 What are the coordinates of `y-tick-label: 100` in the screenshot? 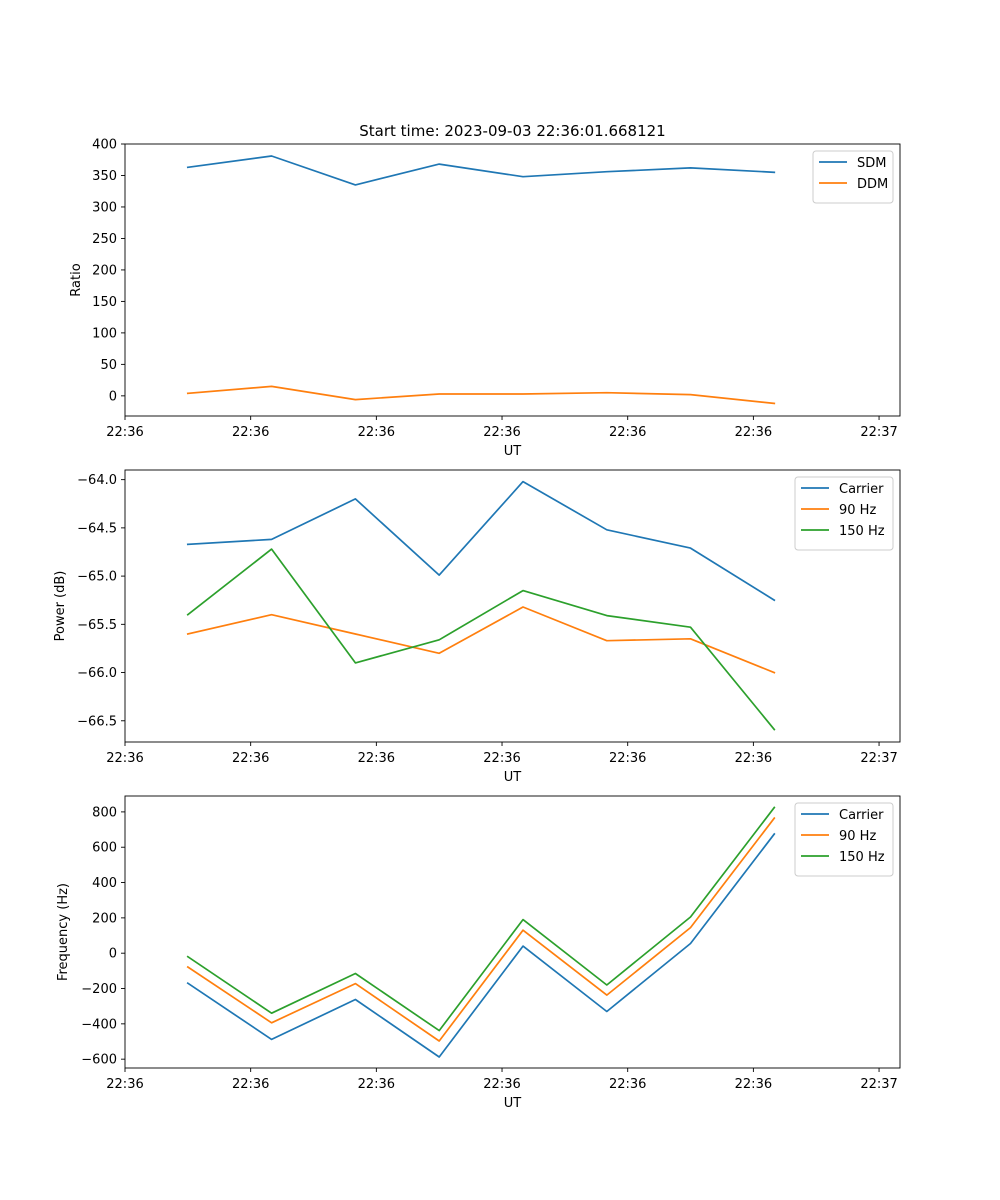 It's located at (104, 333).